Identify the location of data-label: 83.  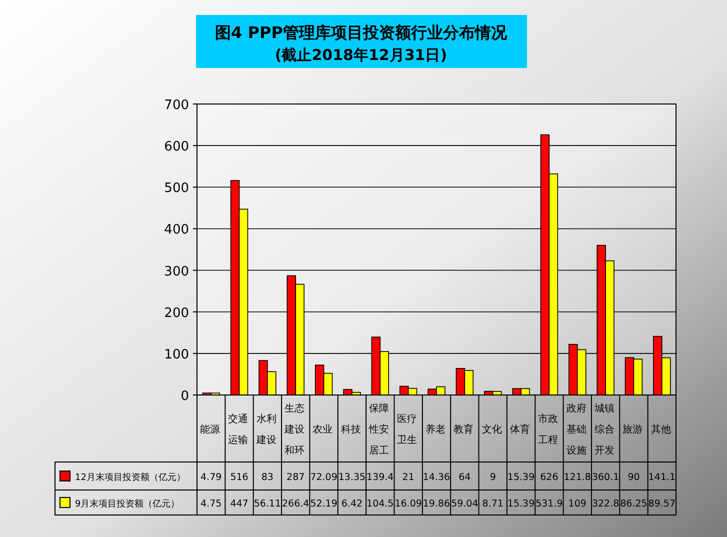
(267, 477).